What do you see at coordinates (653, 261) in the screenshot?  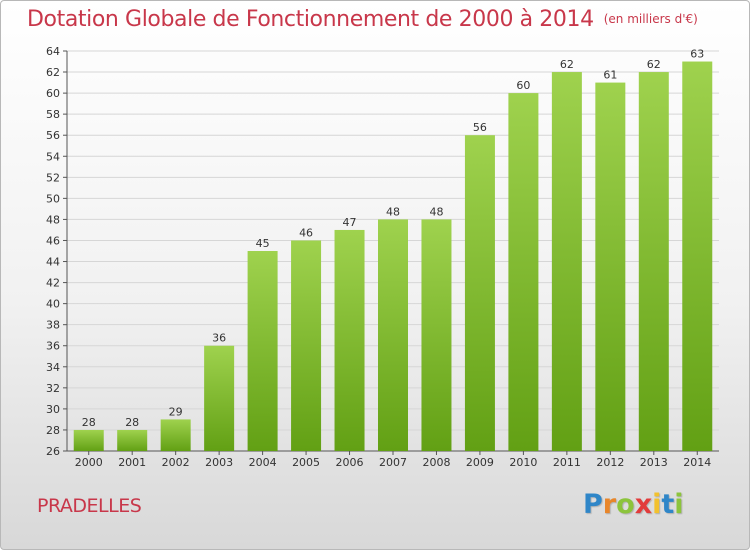 I see `bar-2013` at bounding box center [653, 261].